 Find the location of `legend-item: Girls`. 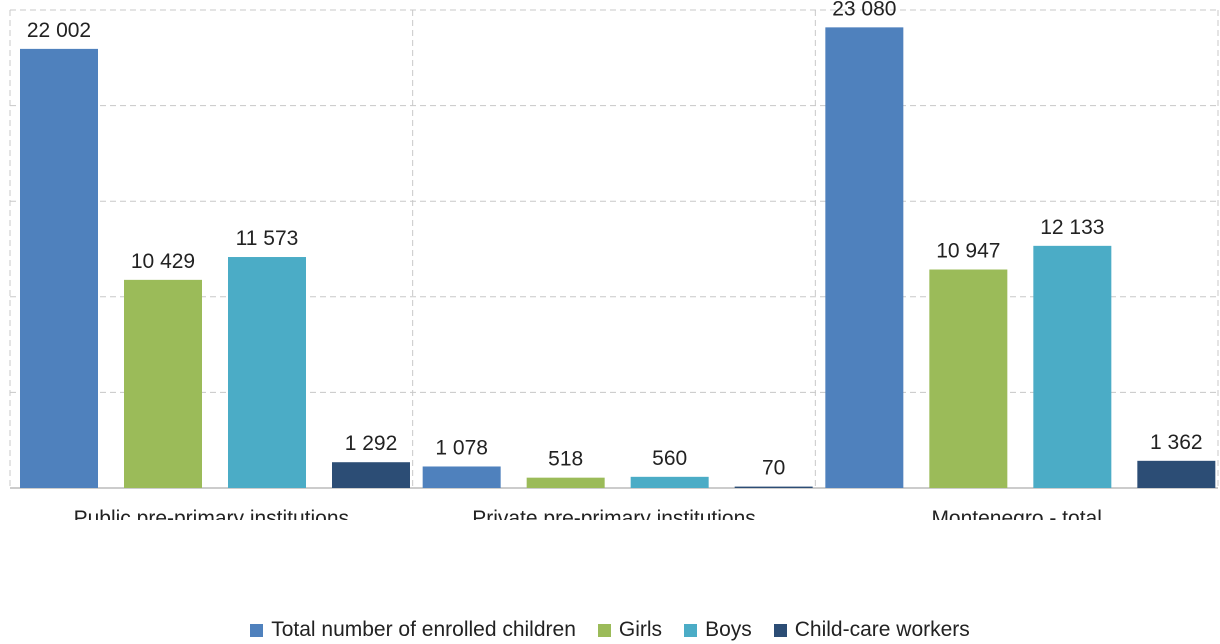

legend-item: Girls is located at coordinates (630, 630).